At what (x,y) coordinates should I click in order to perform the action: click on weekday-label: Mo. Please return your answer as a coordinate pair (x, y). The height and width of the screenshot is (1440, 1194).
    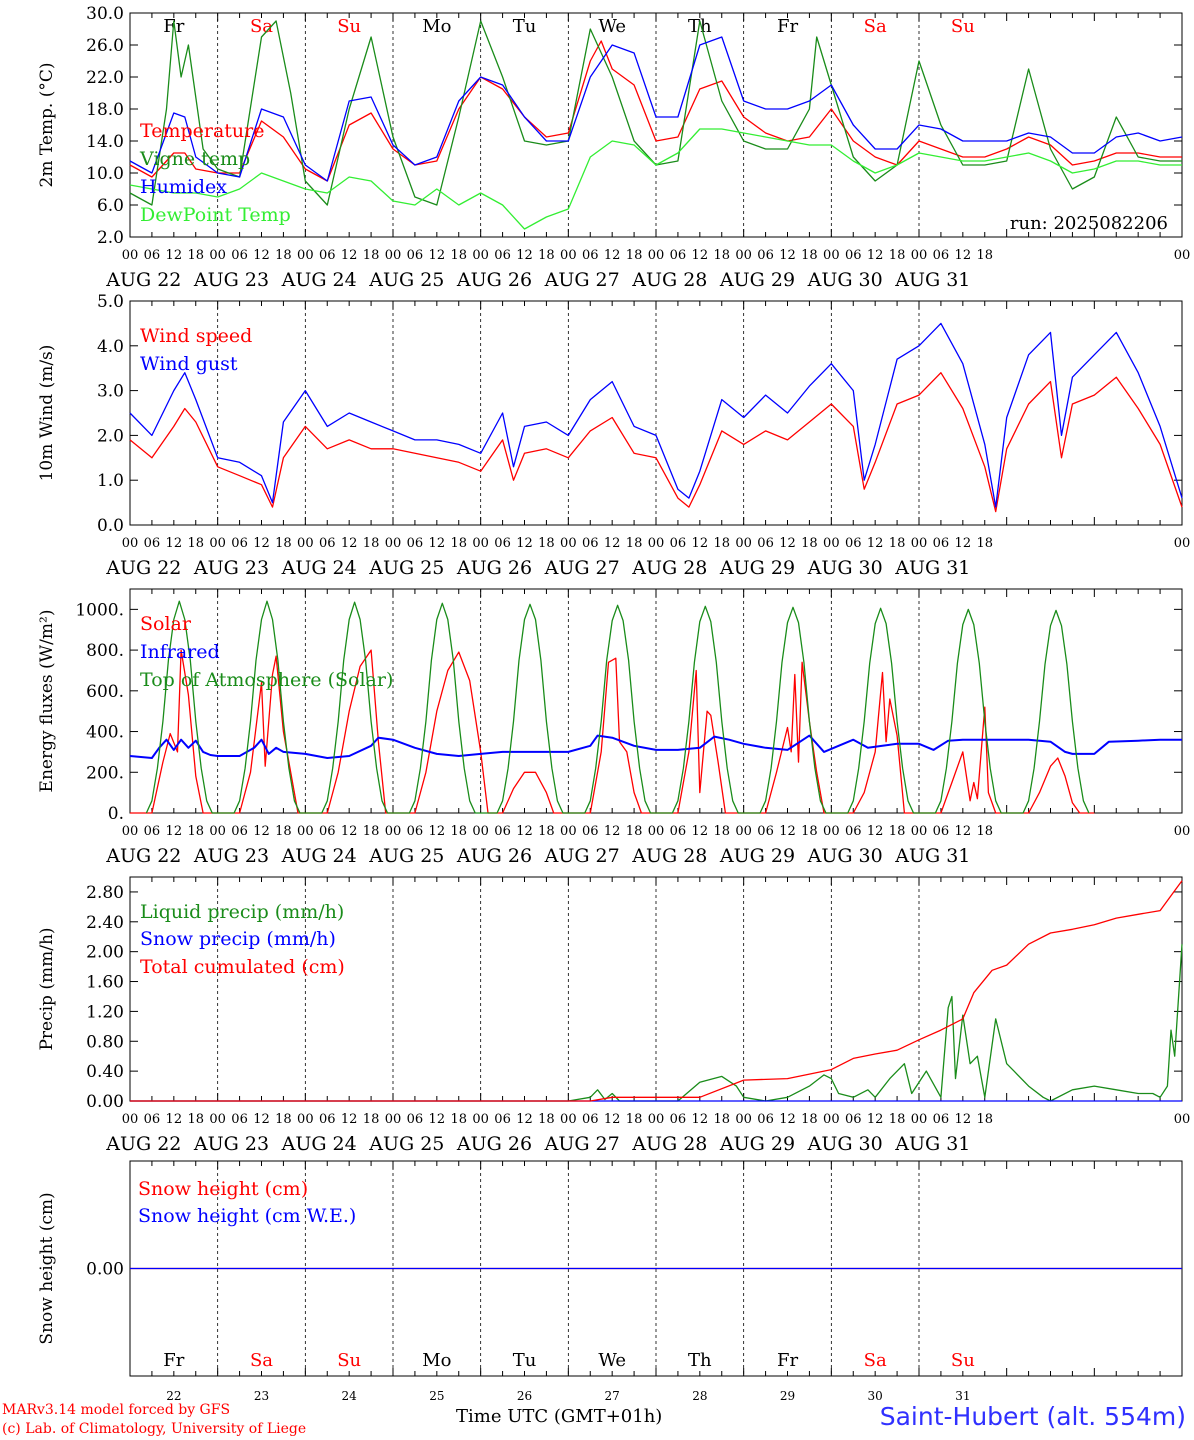
    Looking at the image, I should click on (436, 26).